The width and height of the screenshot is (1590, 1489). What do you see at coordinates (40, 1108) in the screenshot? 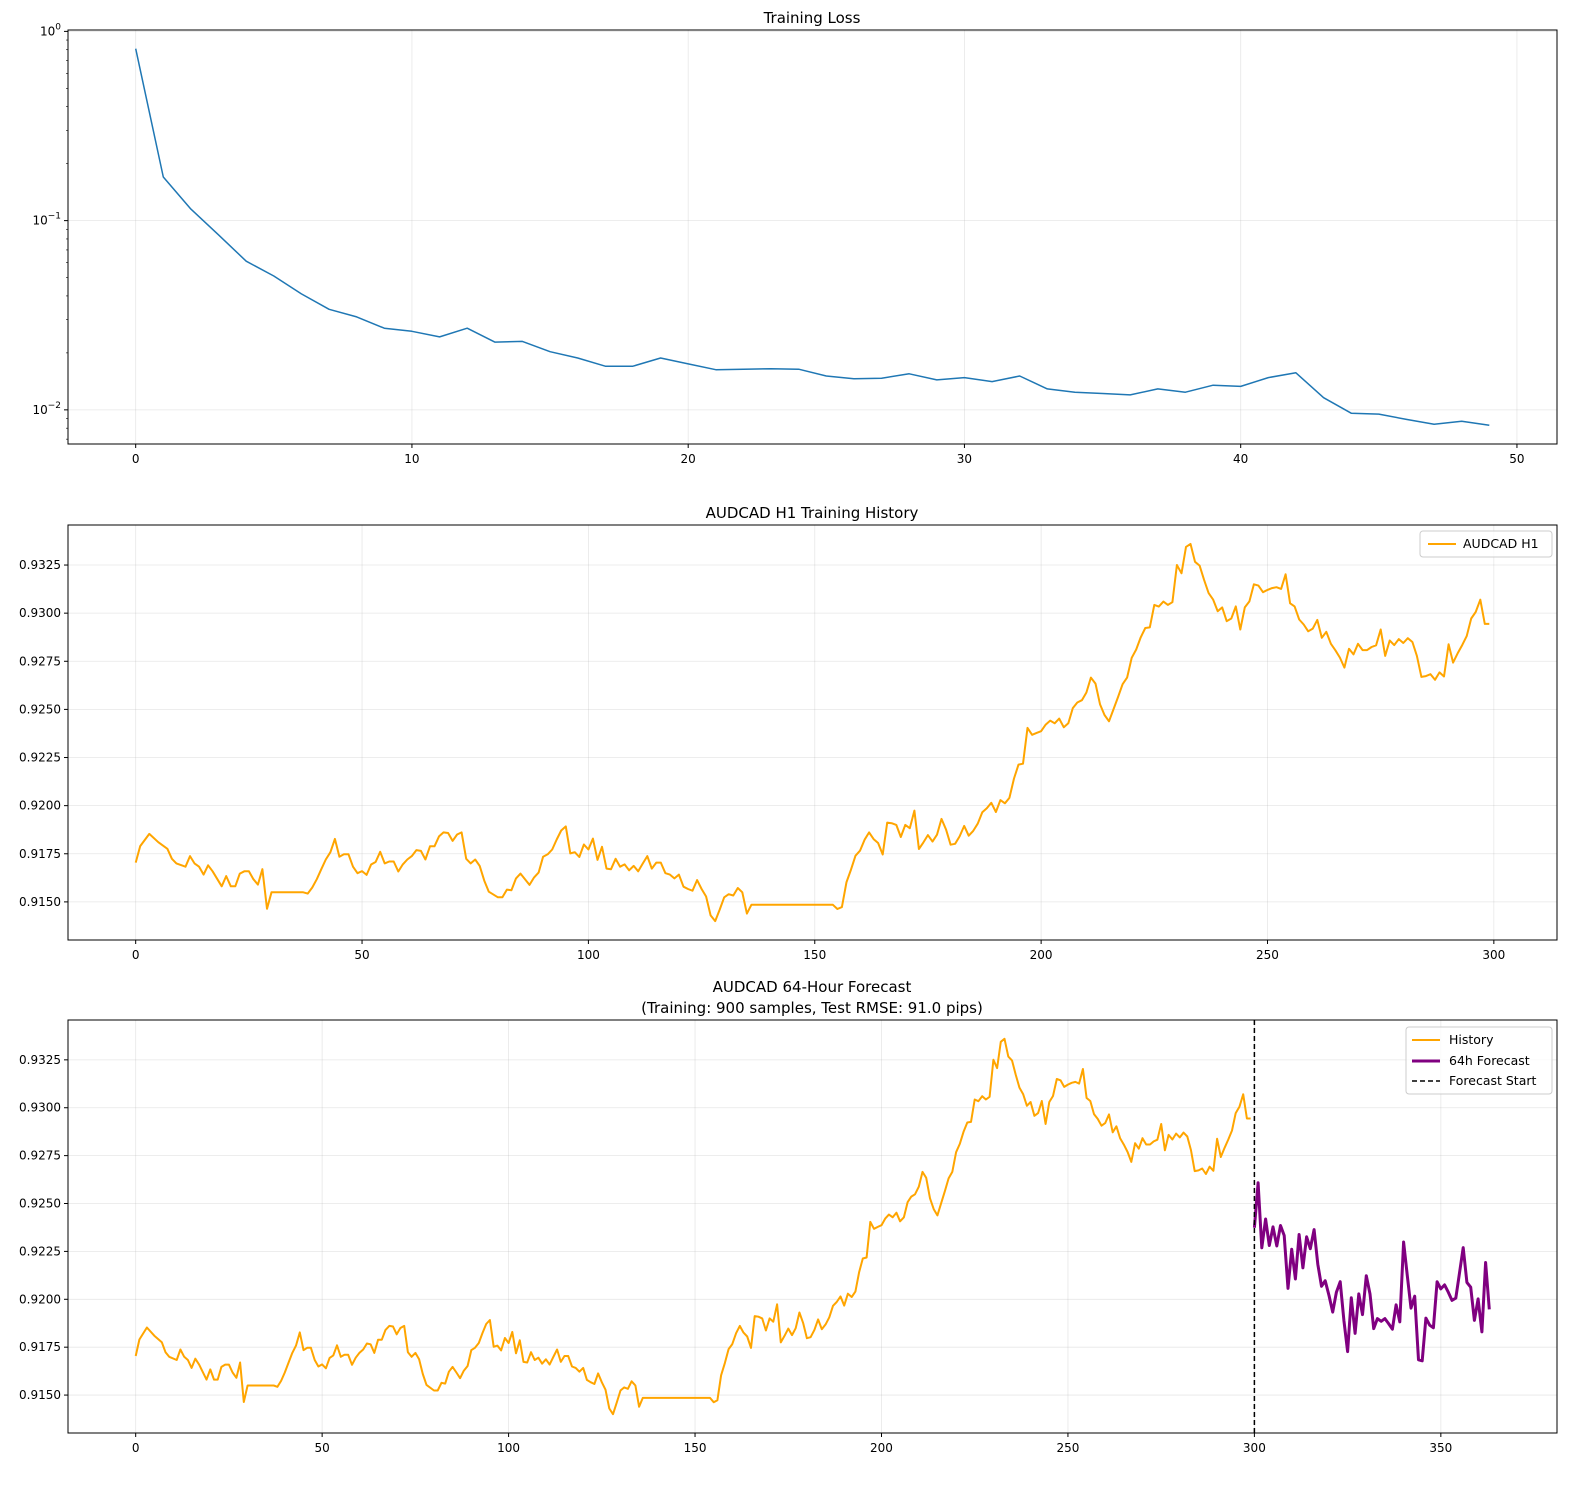
I see `forecast-y-tick-label: 0.9300` at bounding box center [40, 1108].